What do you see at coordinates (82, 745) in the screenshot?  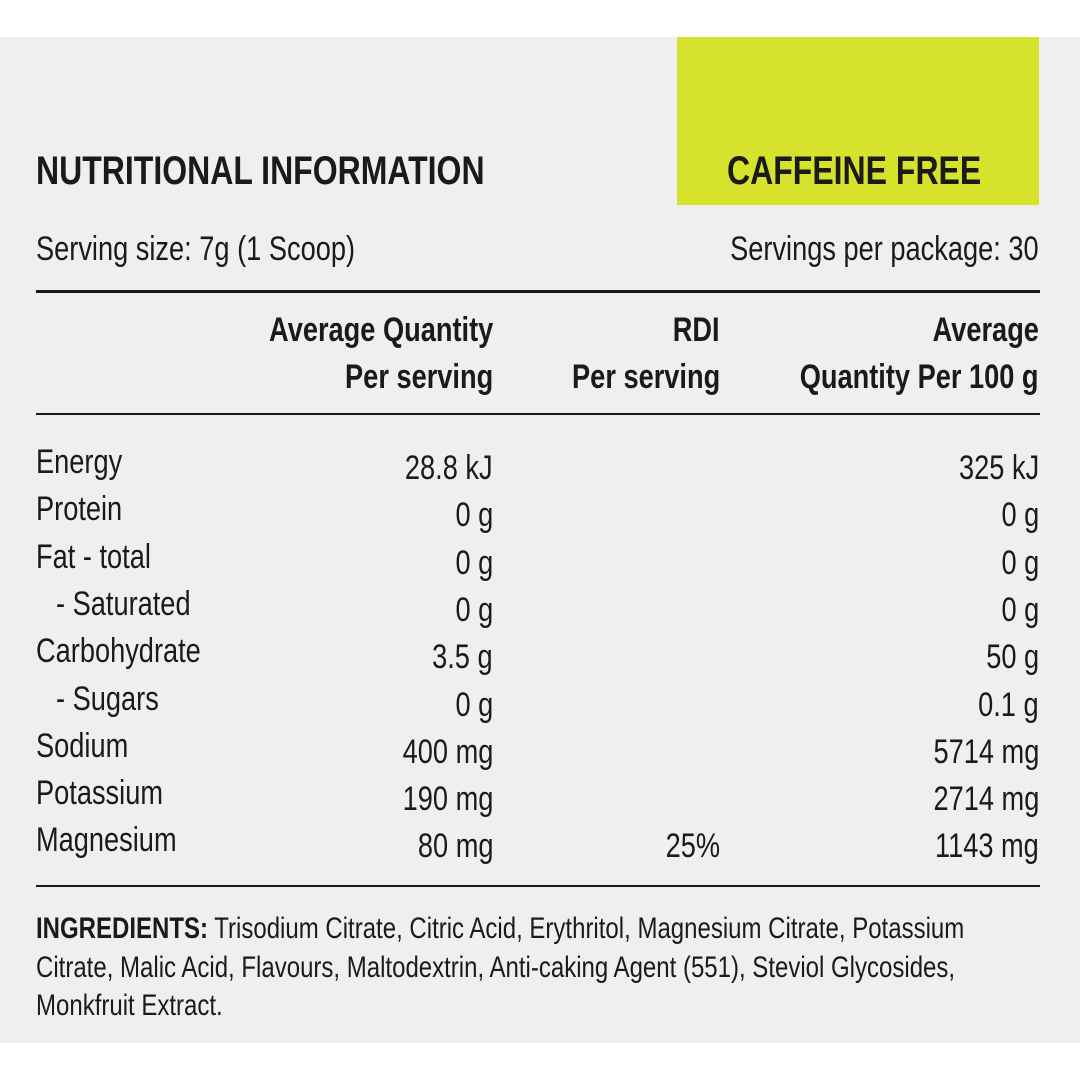 I see `nutrient-name: Sodium` at bounding box center [82, 745].